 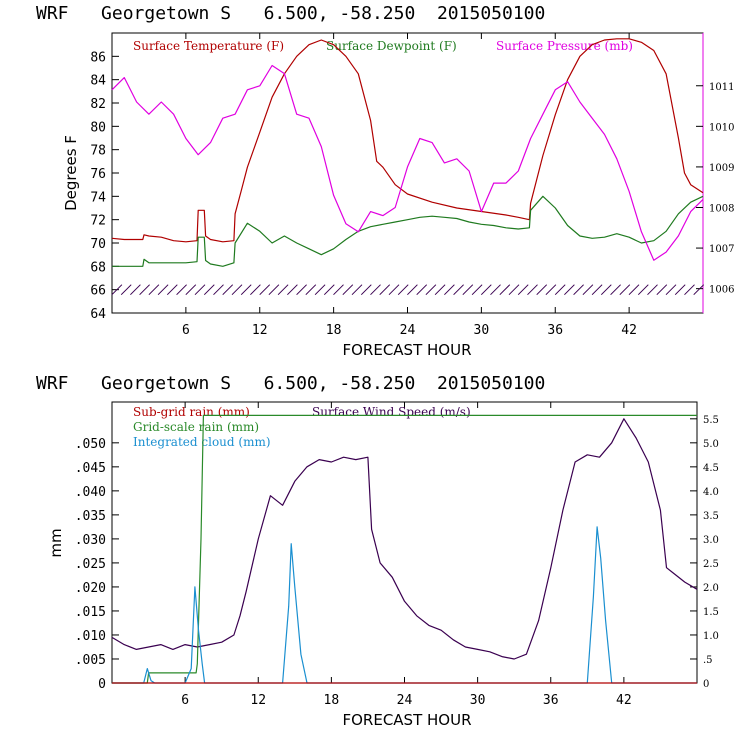 I want to click on legend-wind-speed: Surface Wind Speed (m/s), so click(x=391, y=412).